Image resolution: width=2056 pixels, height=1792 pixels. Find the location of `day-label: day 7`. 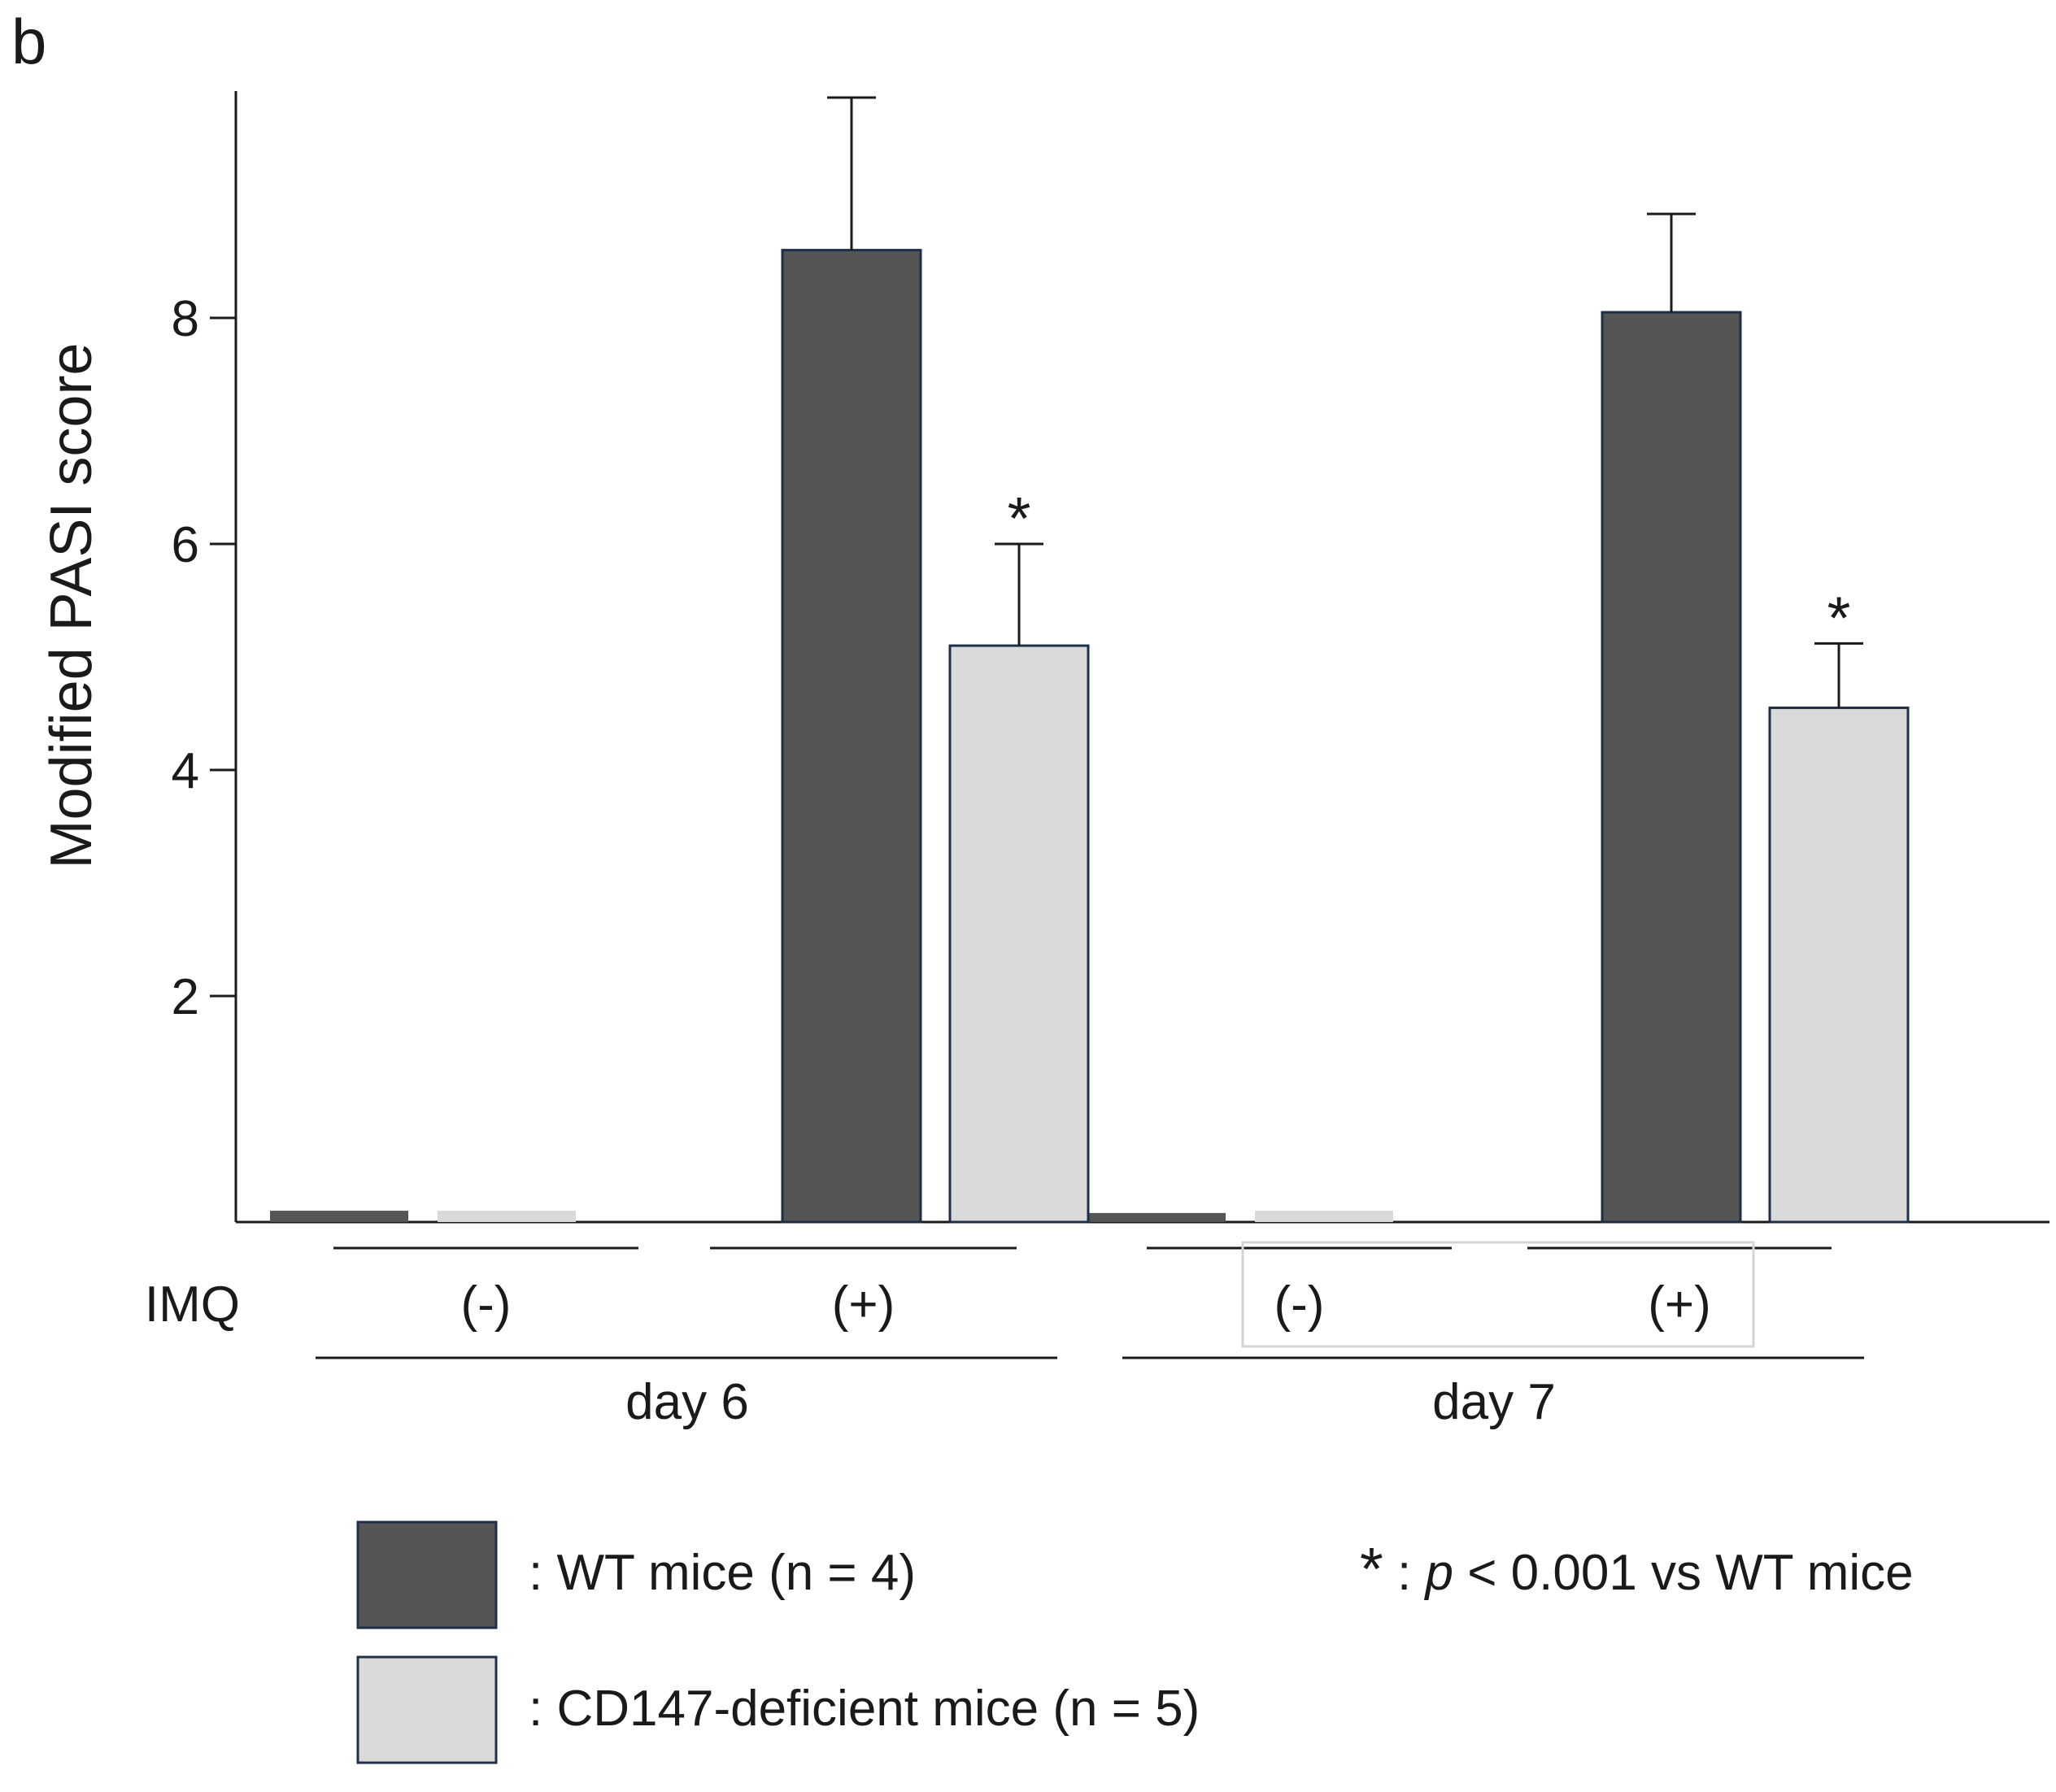

day-label: day 7 is located at coordinates (1494, 1402).